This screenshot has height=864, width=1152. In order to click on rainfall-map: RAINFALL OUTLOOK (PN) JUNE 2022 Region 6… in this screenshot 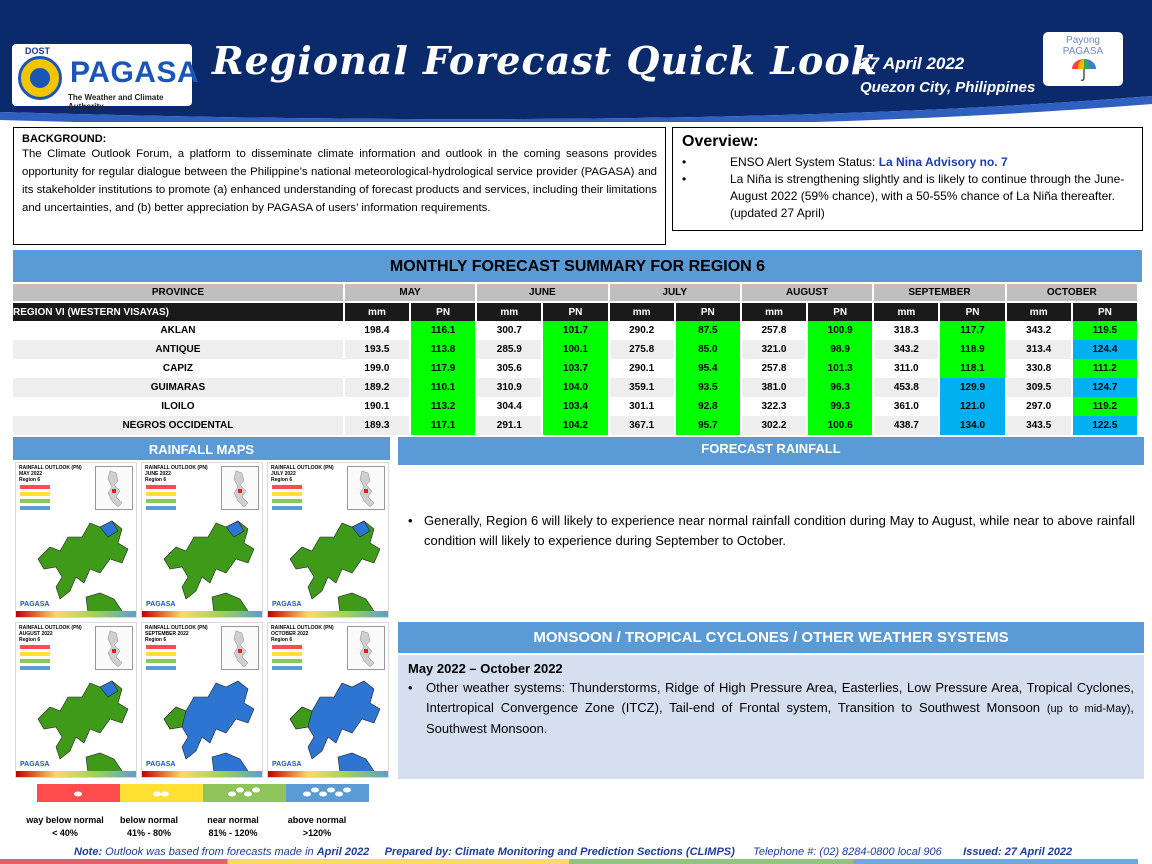, I will do `click(202, 540)`.